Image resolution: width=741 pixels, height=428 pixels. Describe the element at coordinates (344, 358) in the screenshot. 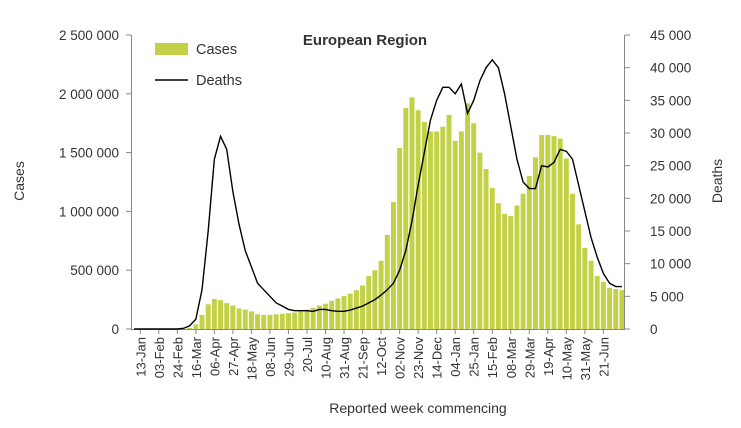

I see `x-tick-label: 31-Aug` at that location.